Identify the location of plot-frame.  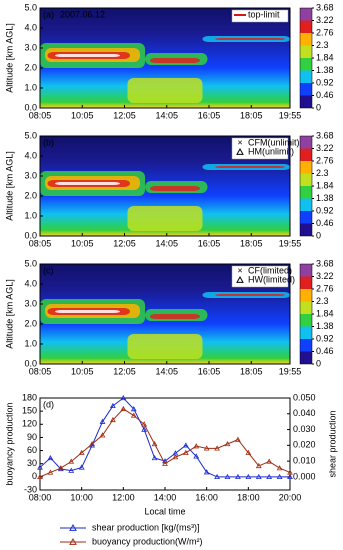
(165, 58).